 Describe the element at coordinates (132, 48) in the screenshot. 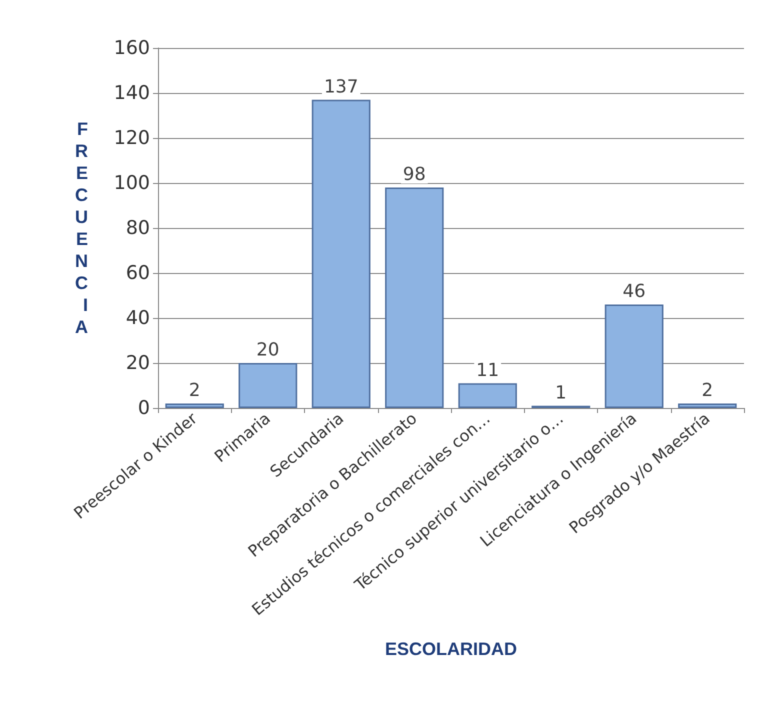

I see `y-tick-label: 160` at that location.